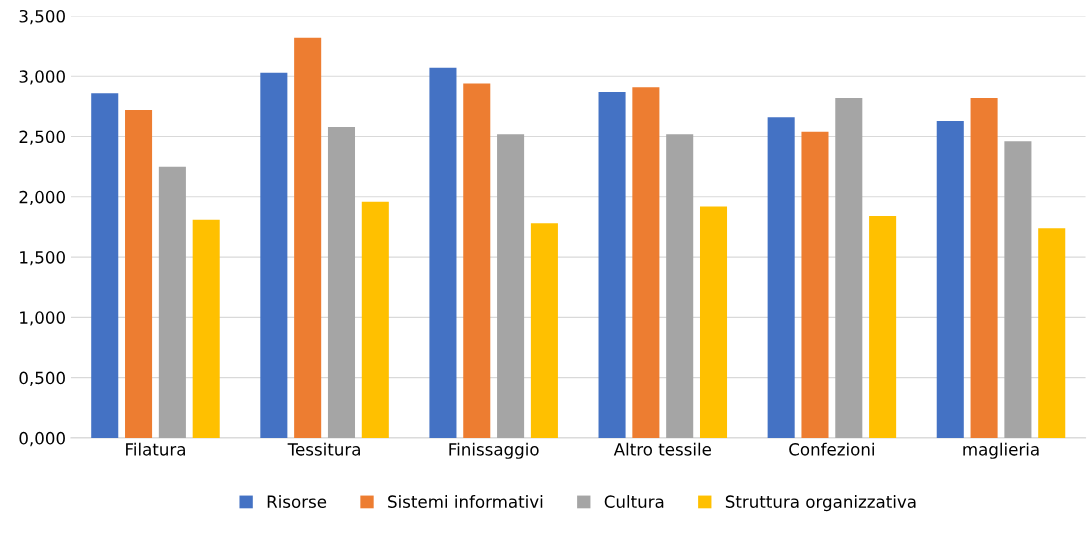 This screenshot has width=1091, height=534. Describe the element at coordinates (662, 449) in the screenshot. I see `x-tick-label: Altro tessile` at that location.